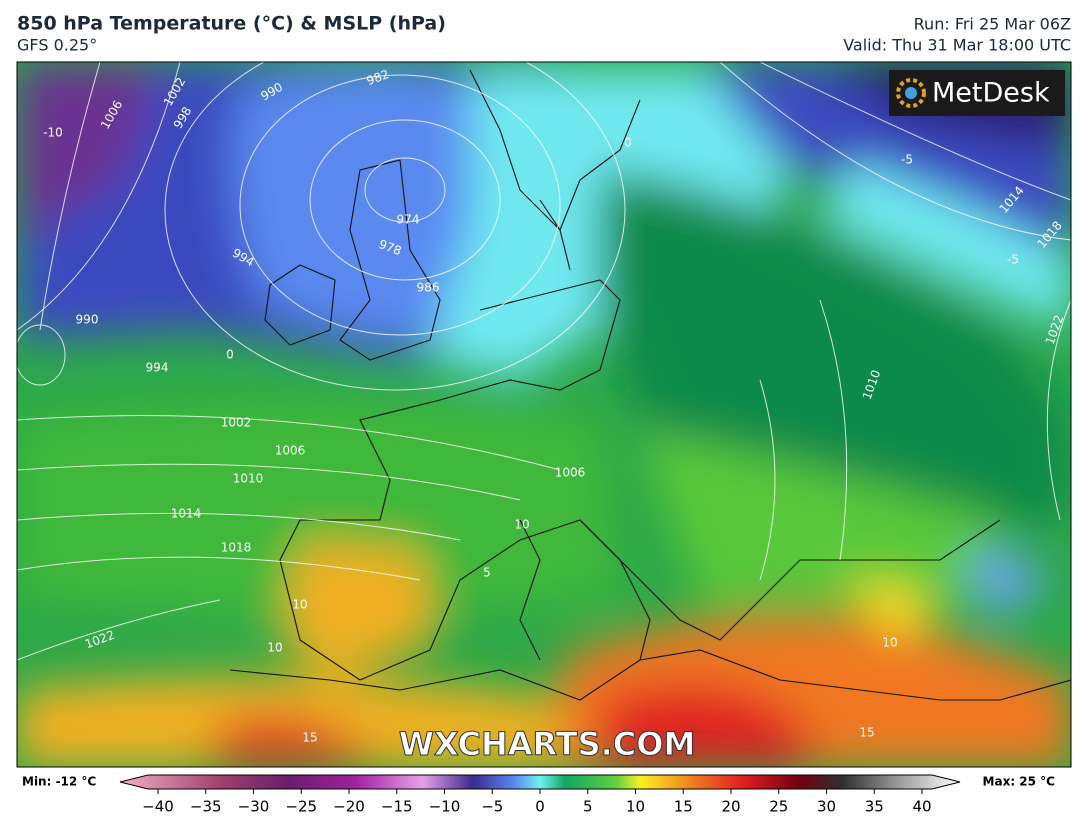 The height and width of the screenshot is (833, 1088). What do you see at coordinates (588, 807) in the screenshot?
I see `colorbar-tick-label: 5` at bounding box center [588, 807].